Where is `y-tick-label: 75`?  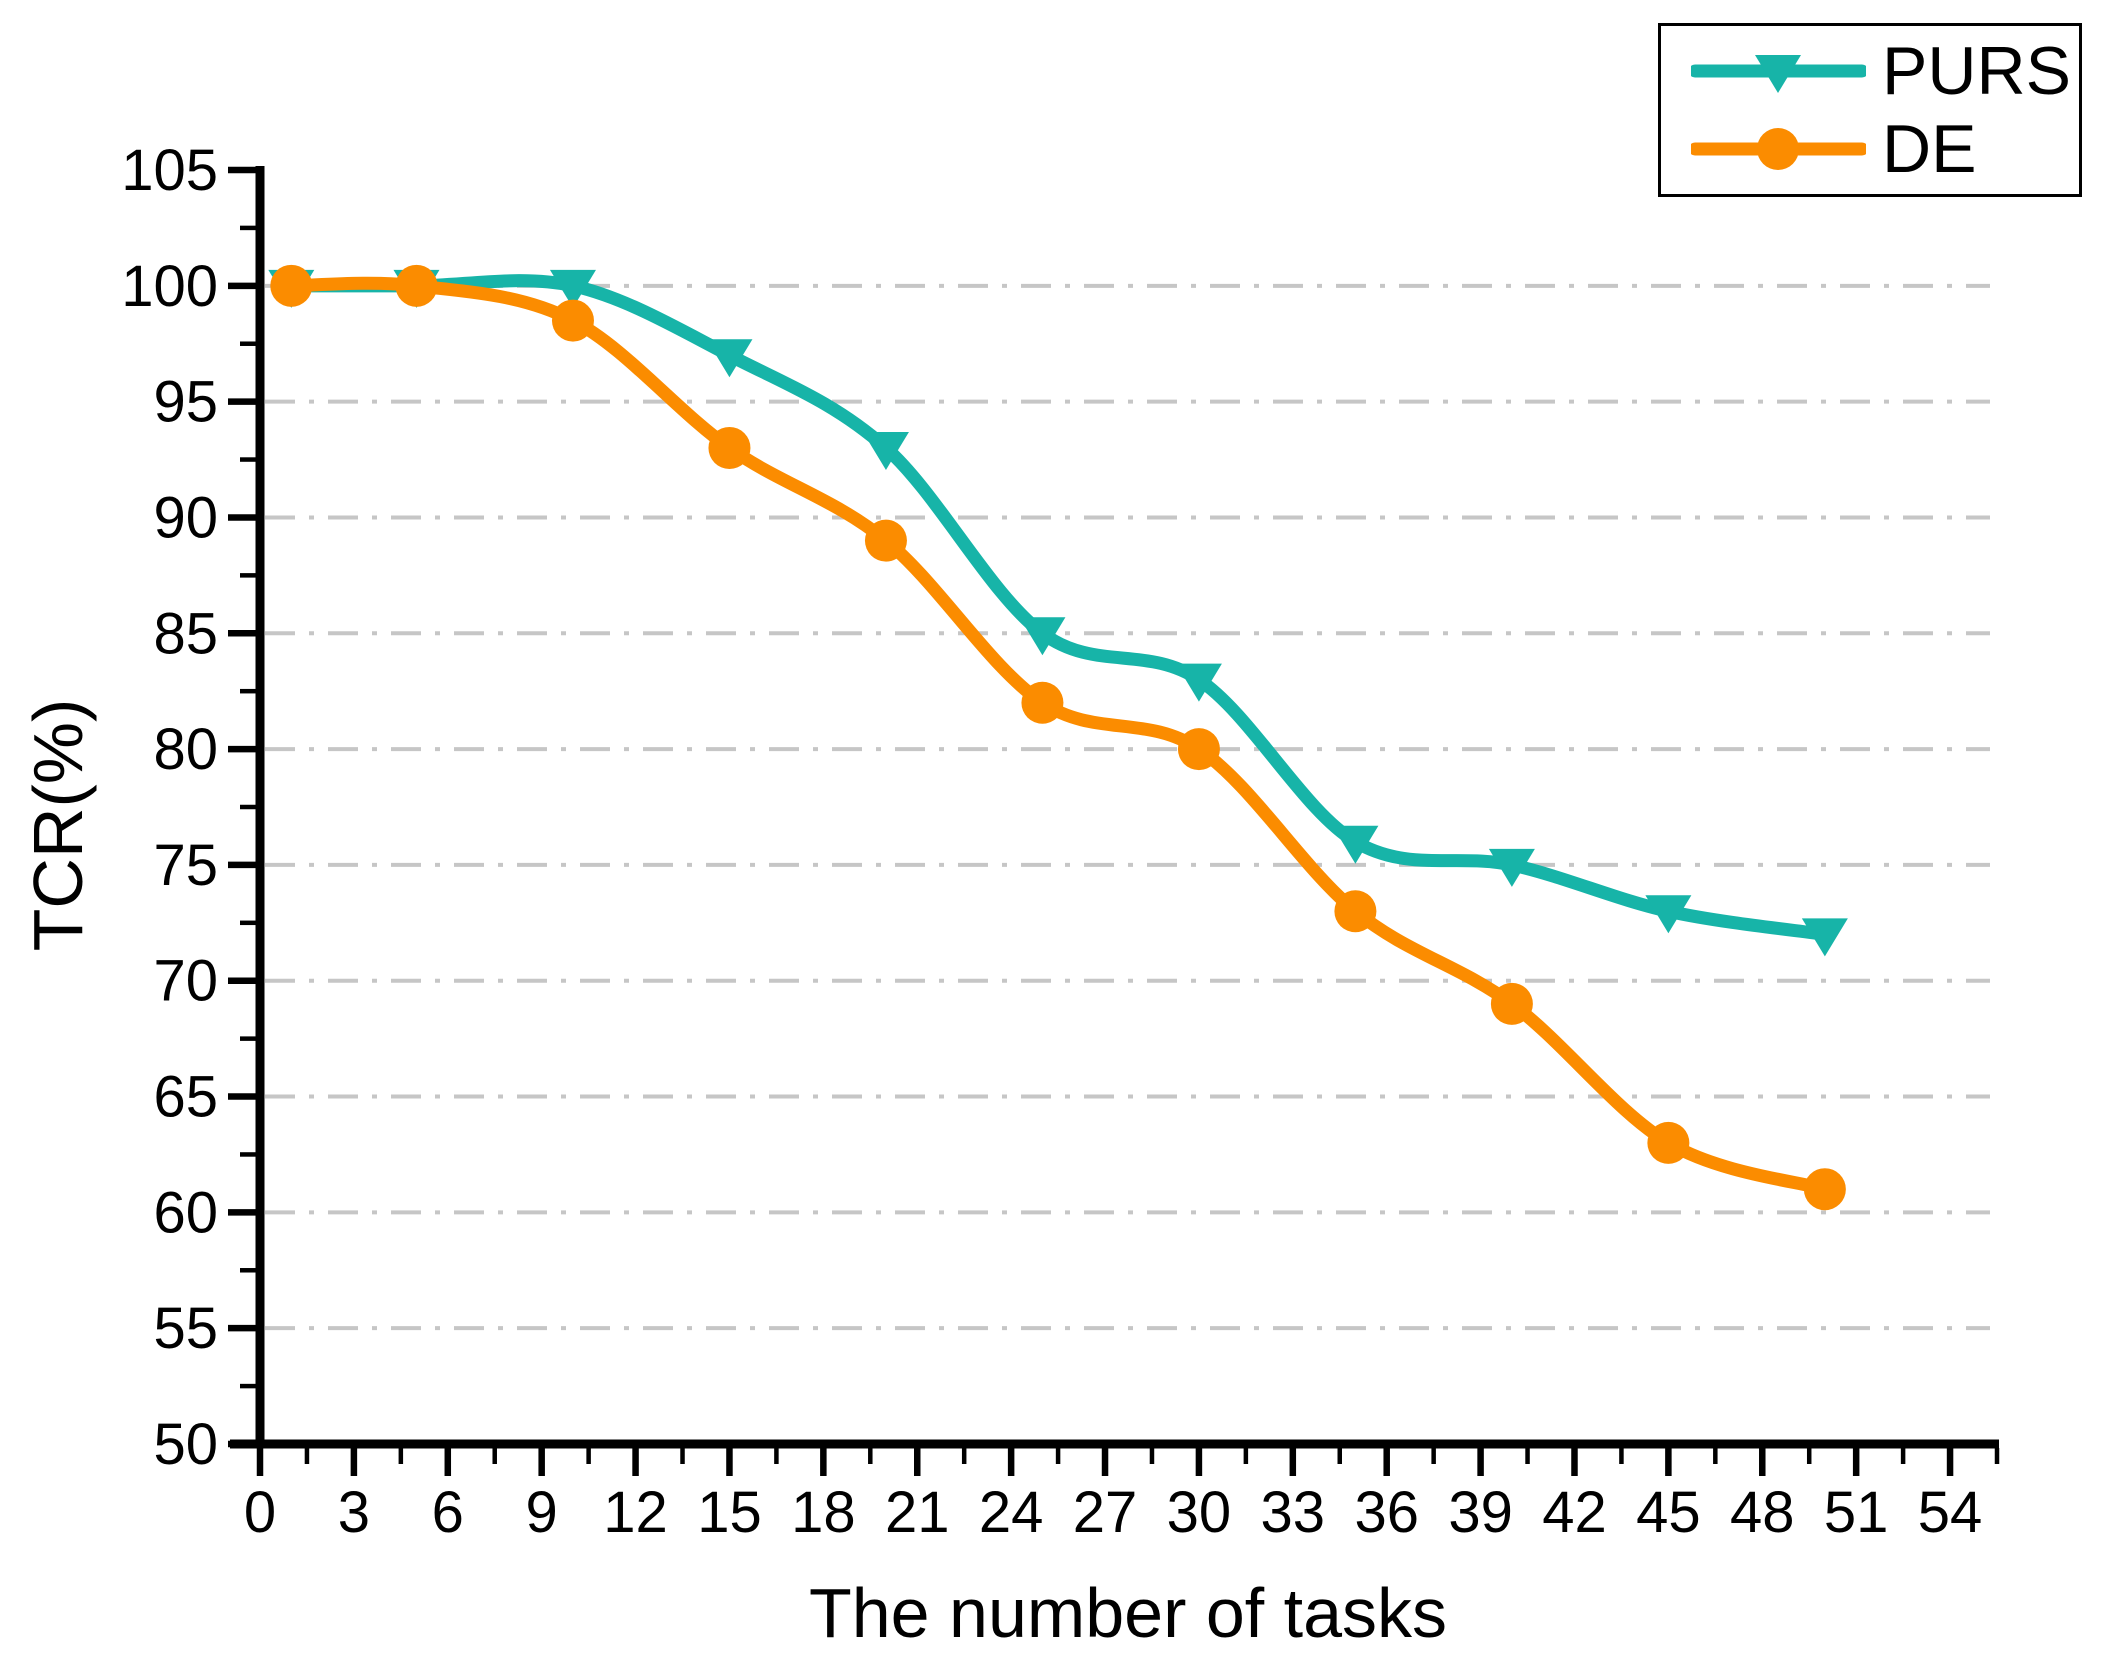 y-tick-label: 75 is located at coordinates (185, 865).